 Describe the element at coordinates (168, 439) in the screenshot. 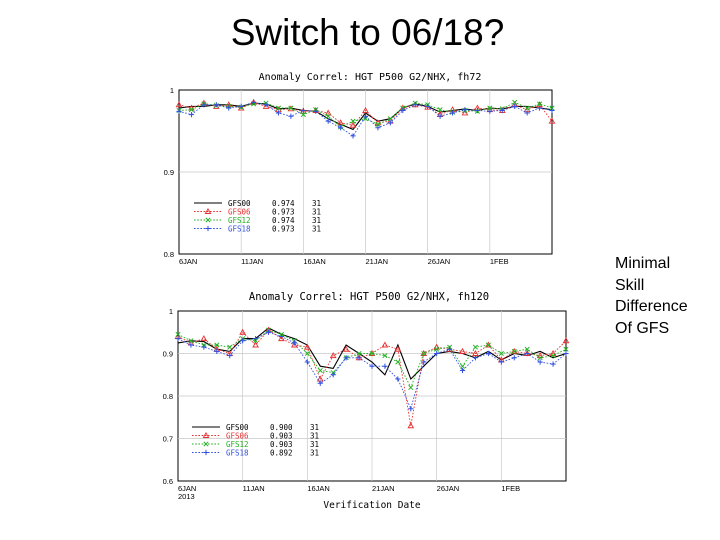

I see `y-tick-label: 0.7` at that location.